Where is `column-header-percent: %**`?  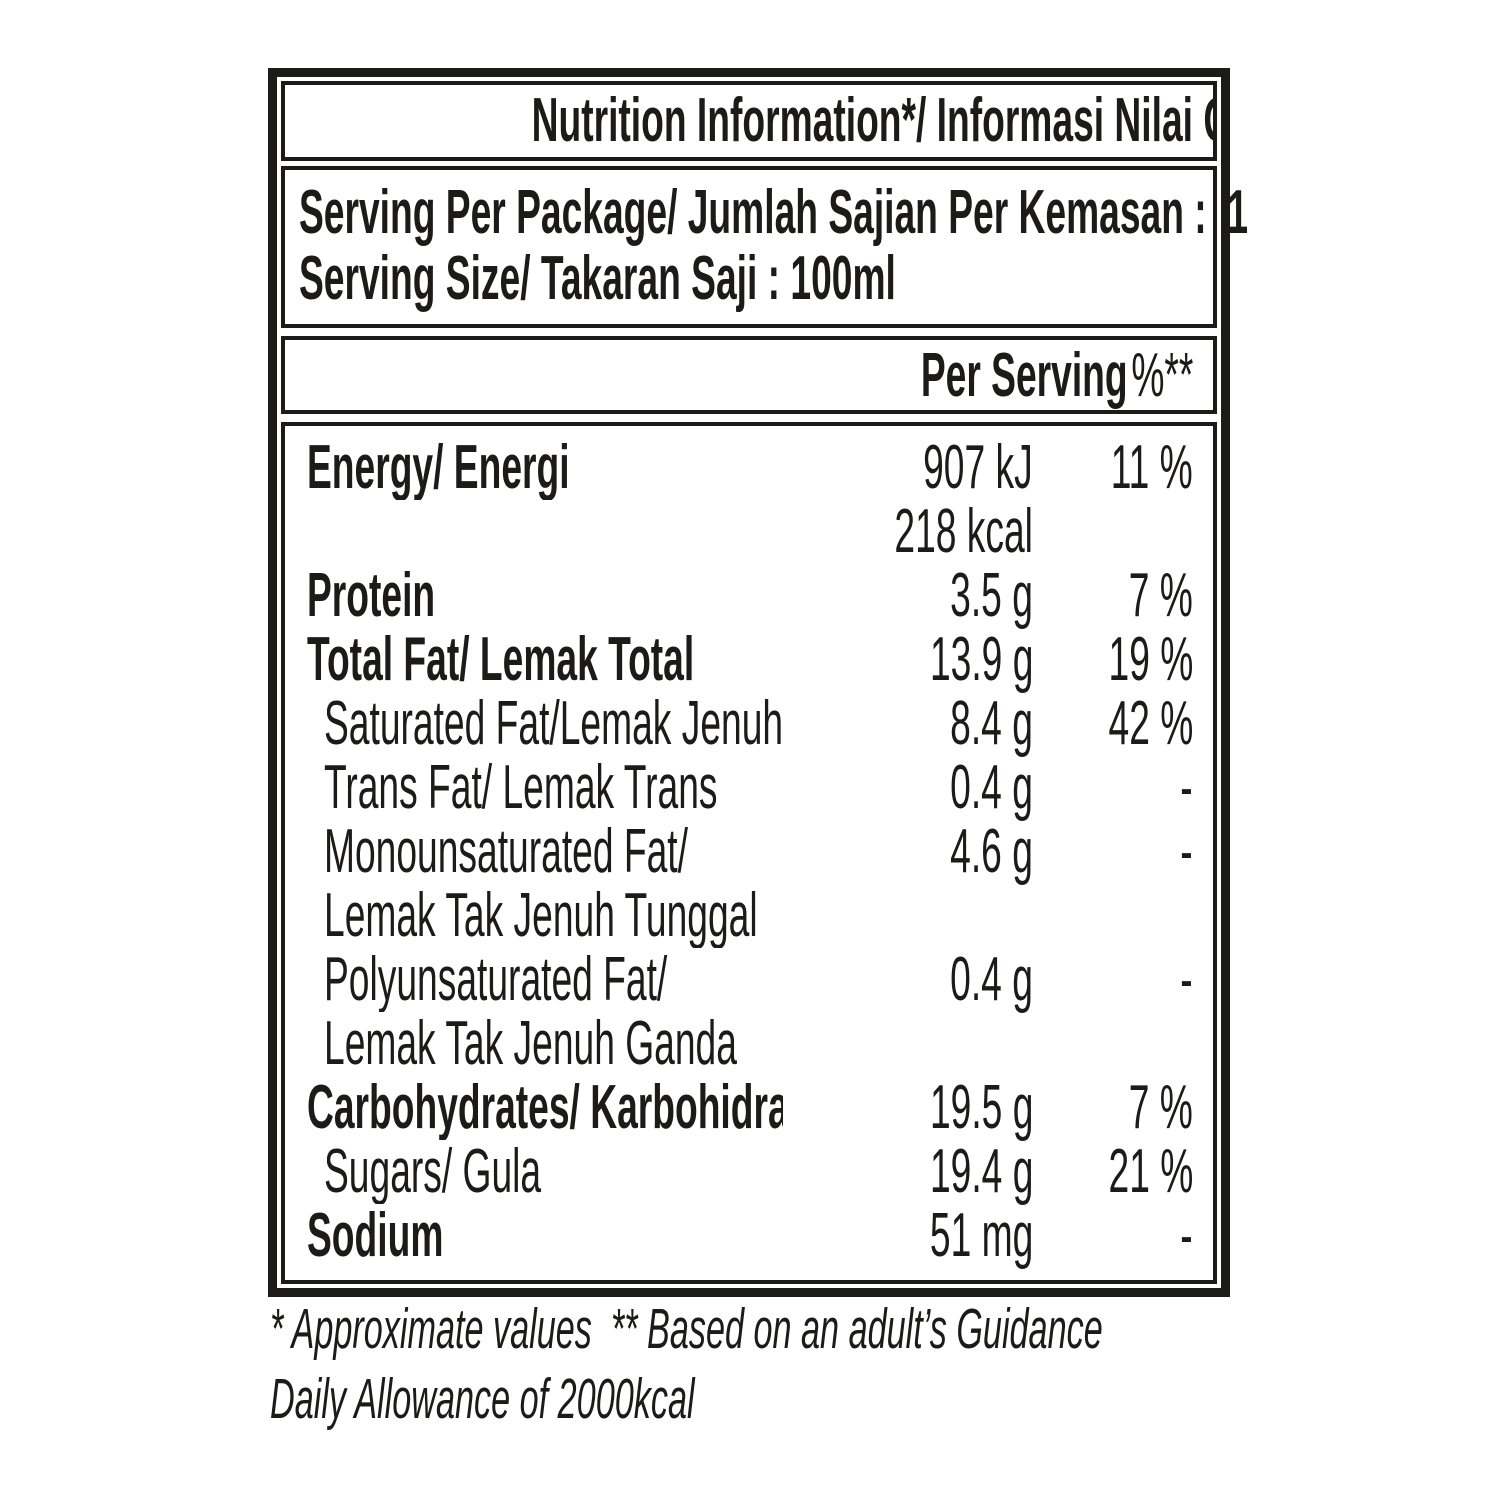
column-header-percent: %** is located at coordinates (1161, 375).